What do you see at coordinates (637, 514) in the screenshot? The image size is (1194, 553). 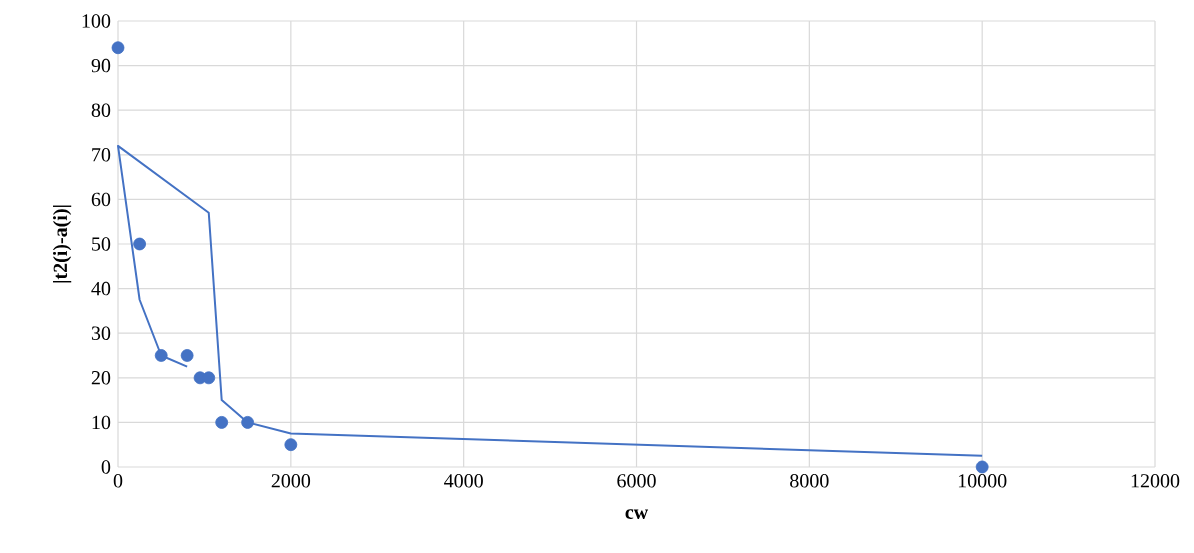 I see `x-axis-title: cw` at bounding box center [637, 514].